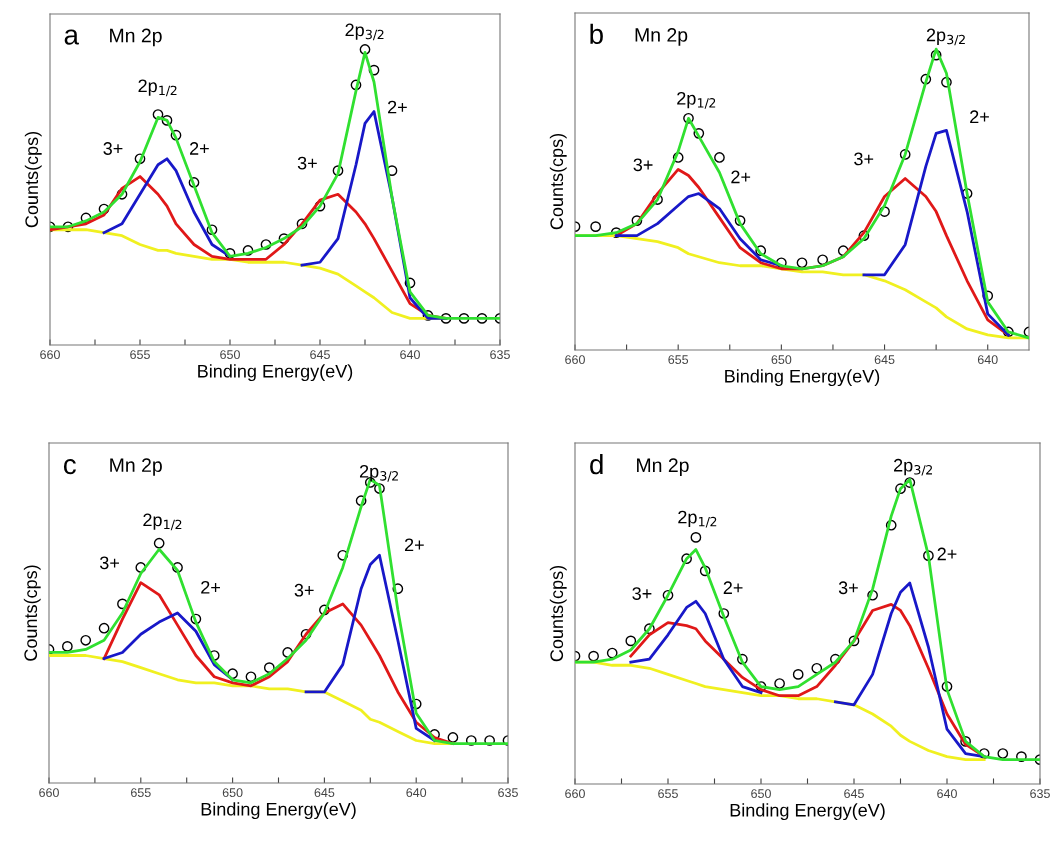  What do you see at coordinates (71, 37) in the screenshot?
I see `text: a` at bounding box center [71, 37].